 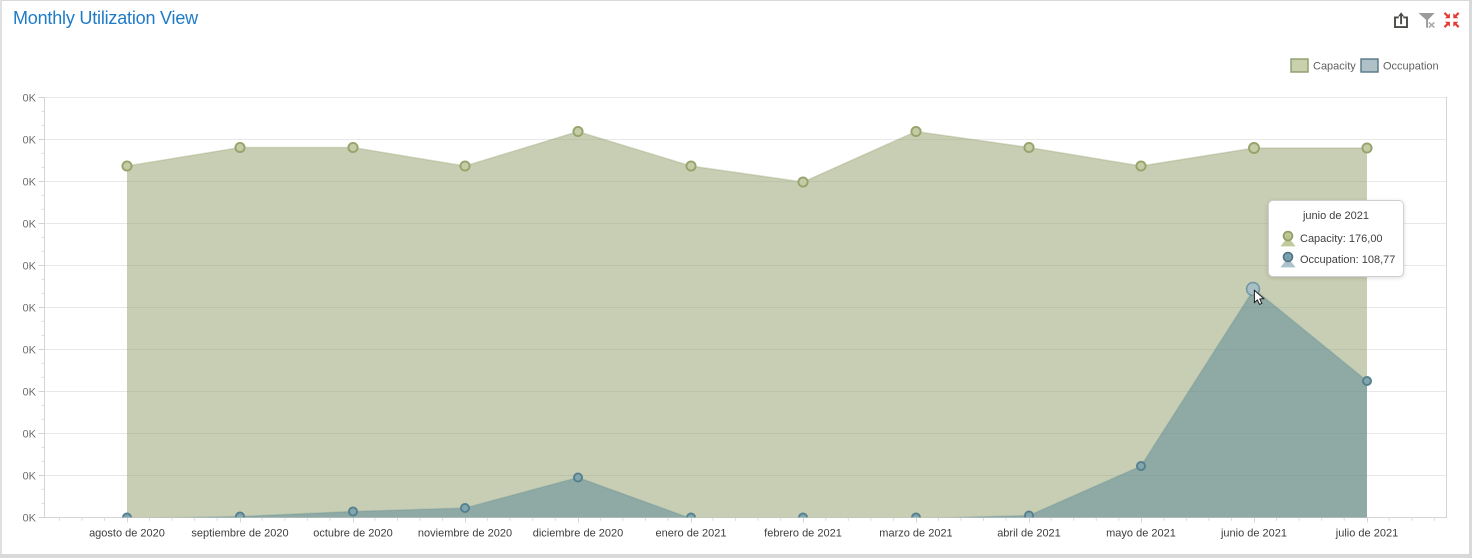 I want to click on svg-text: octubre de 2020, so click(x=353, y=534).